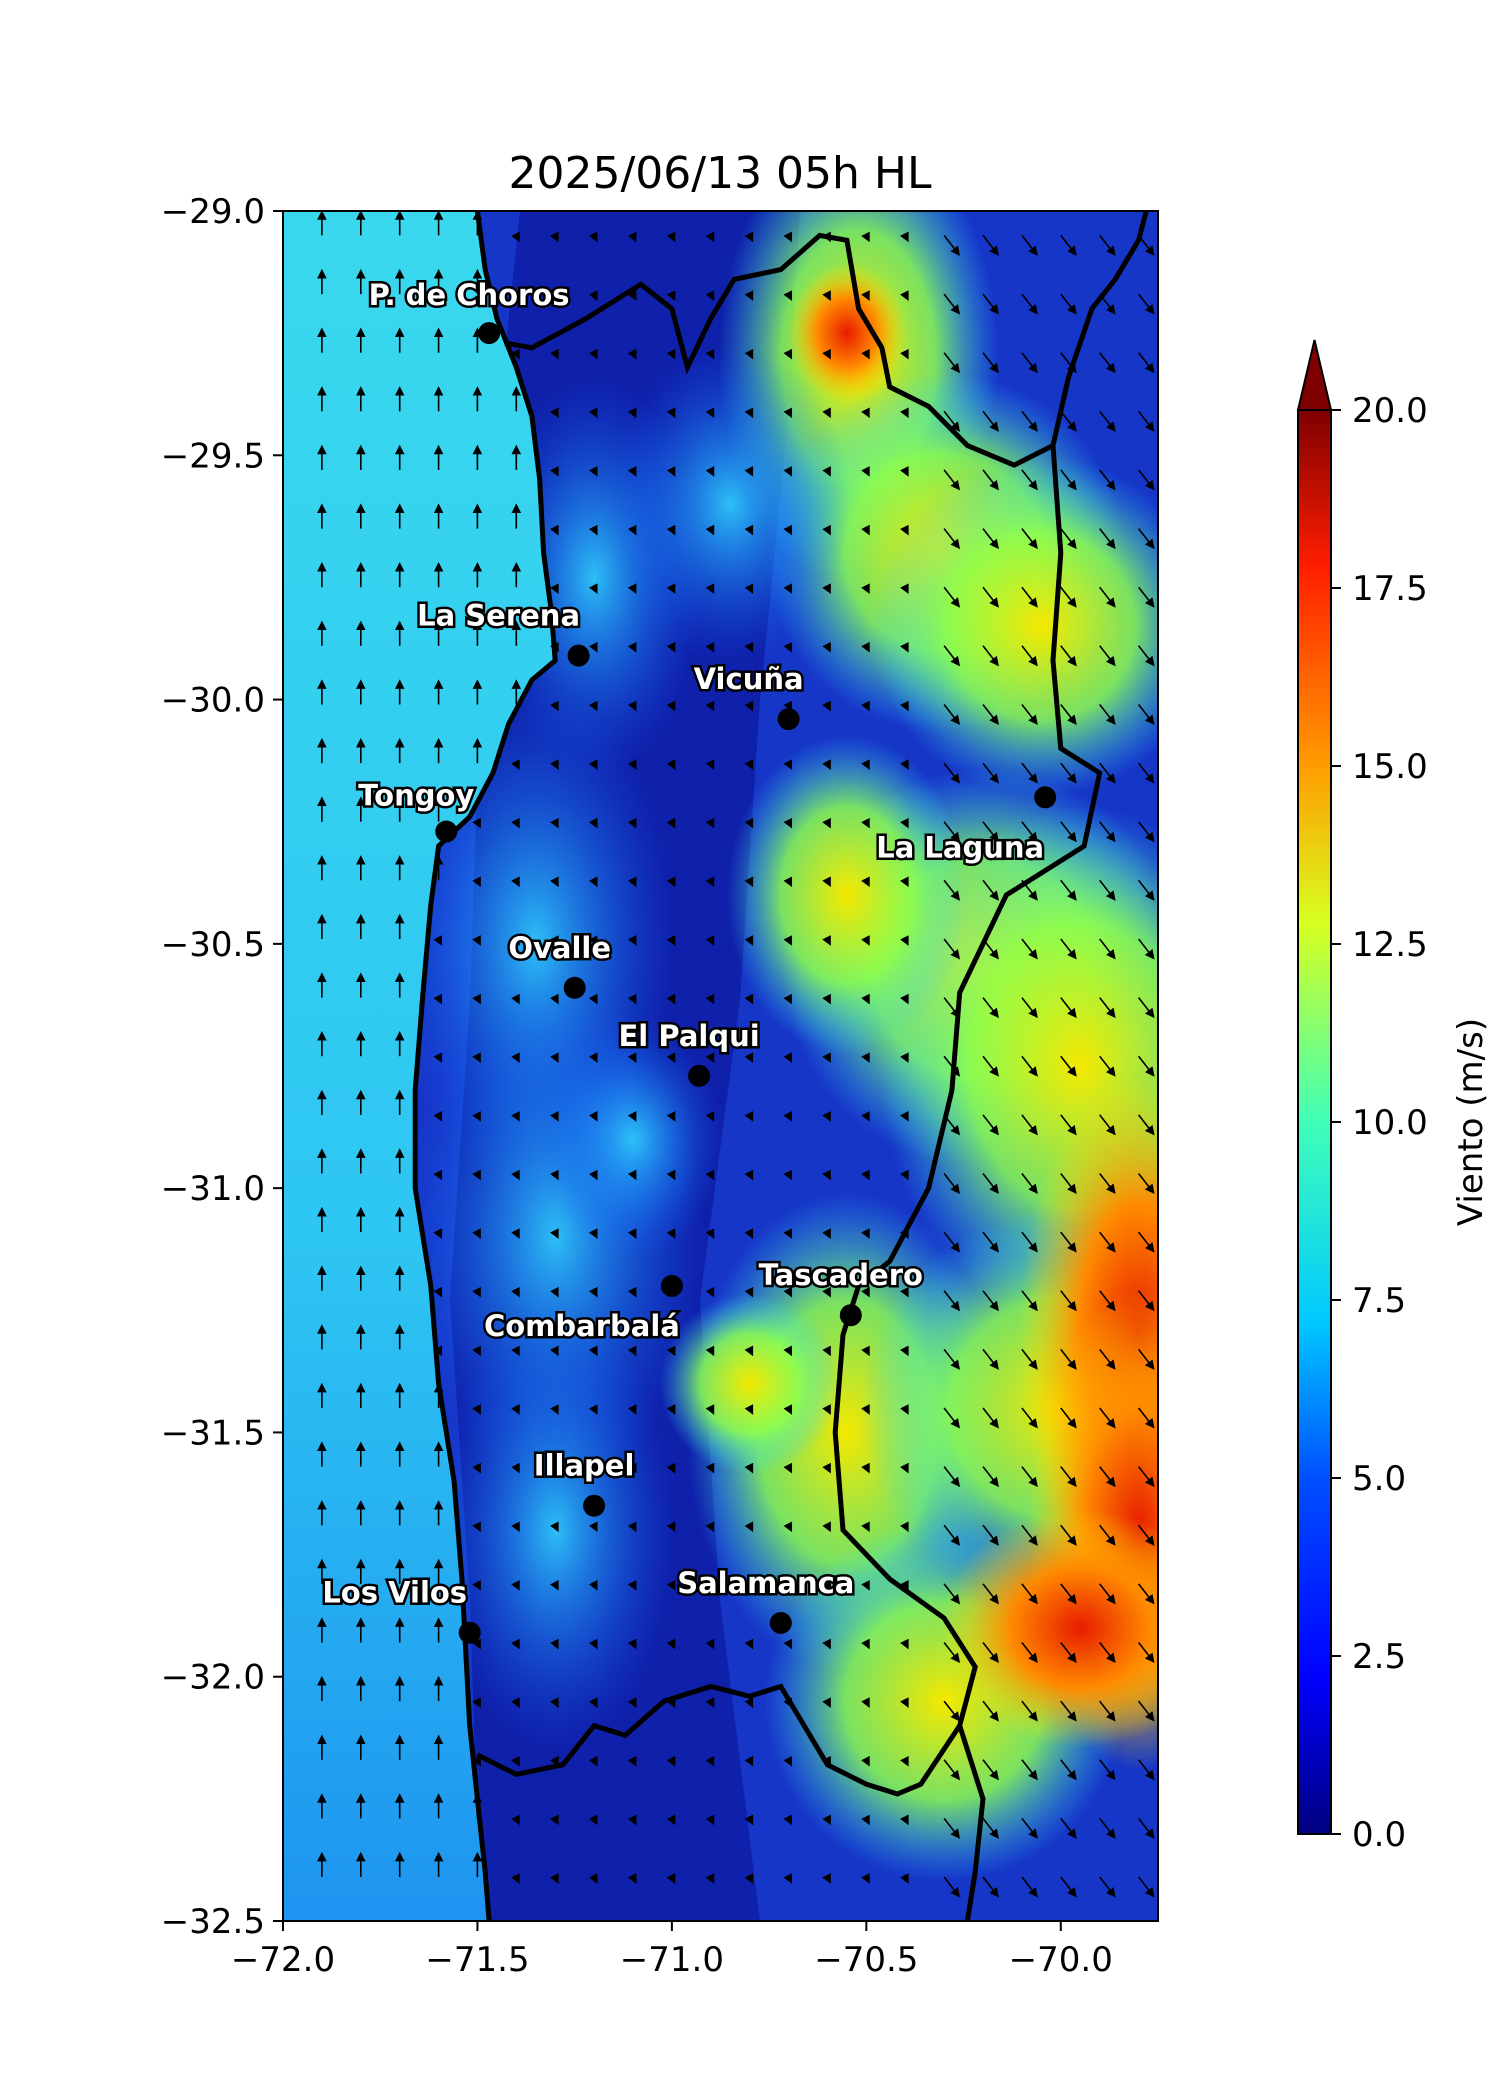  I want to click on city-label: Vicuña, so click(749, 679).